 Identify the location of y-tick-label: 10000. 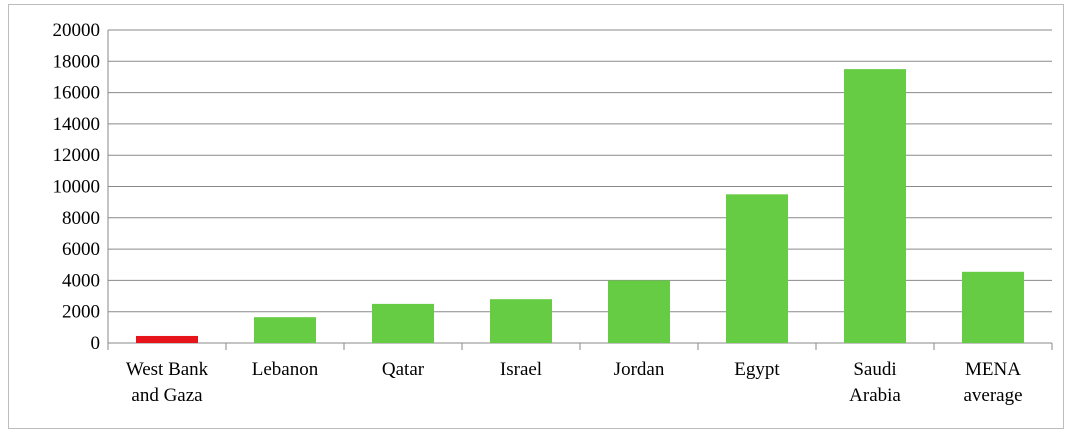
(77, 187).